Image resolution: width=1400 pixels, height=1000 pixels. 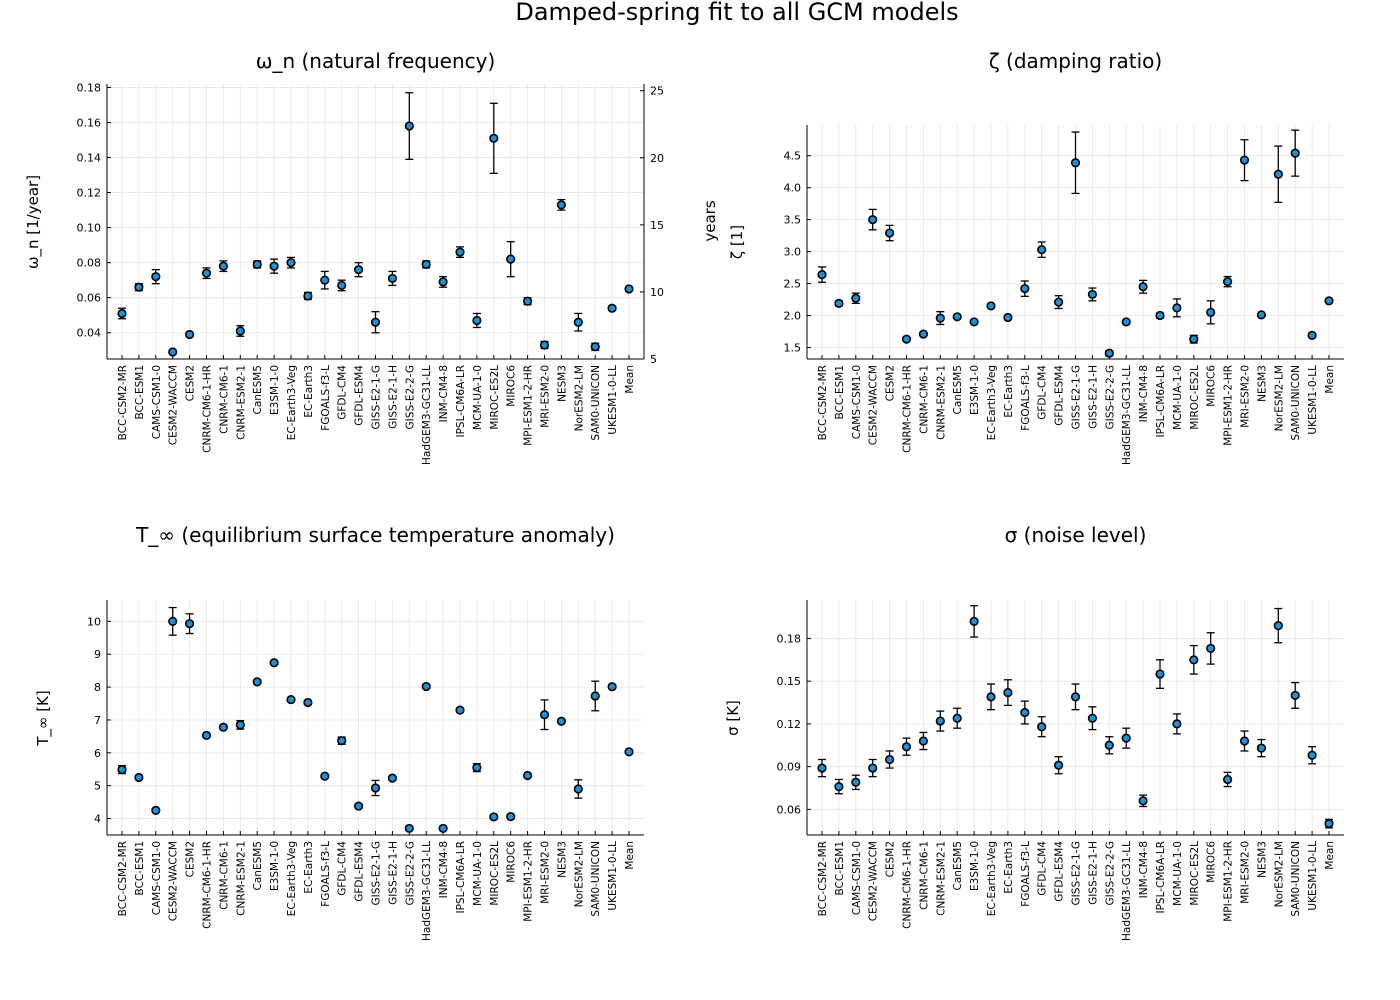 I want to click on x-tick-label: GISS-E2-1-H, so click(x=393, y=397).